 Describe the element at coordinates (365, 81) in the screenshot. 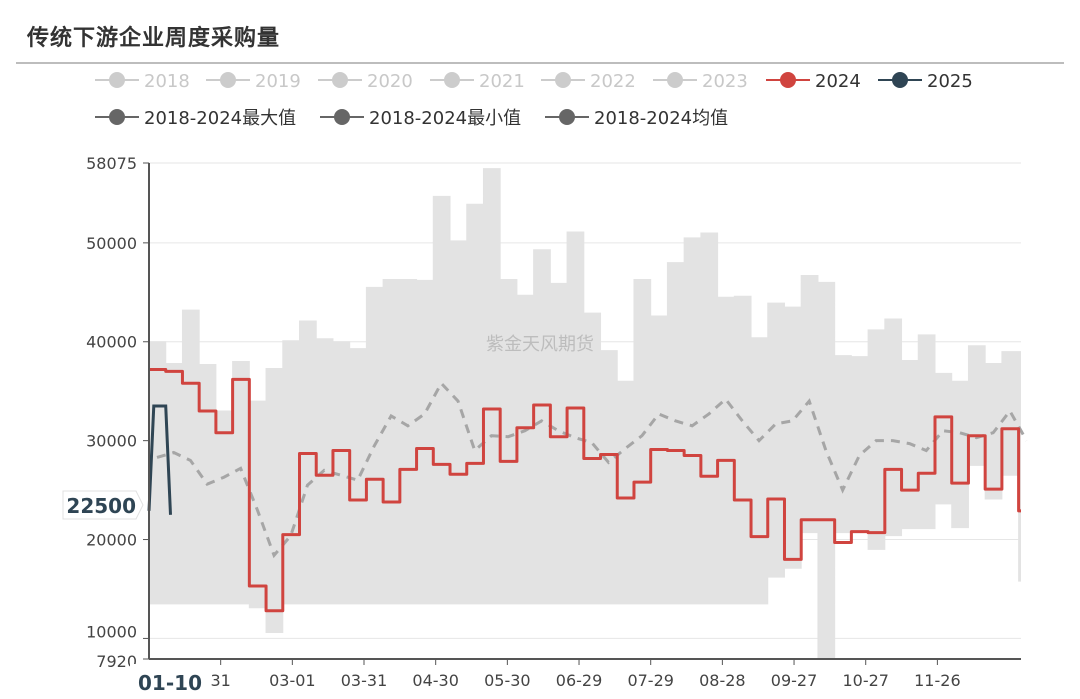

I see `legend-item-2020: 2020` at that location.